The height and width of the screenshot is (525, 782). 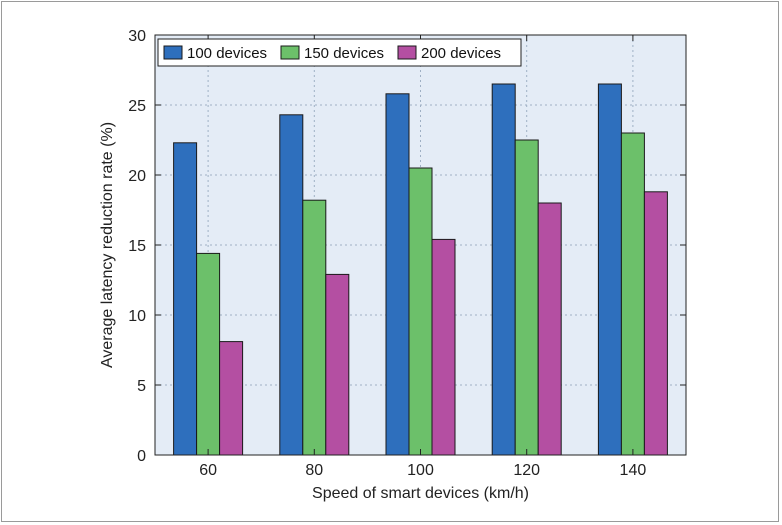 I want to click on x-tick-label: 80, so click(x=314, y=470).